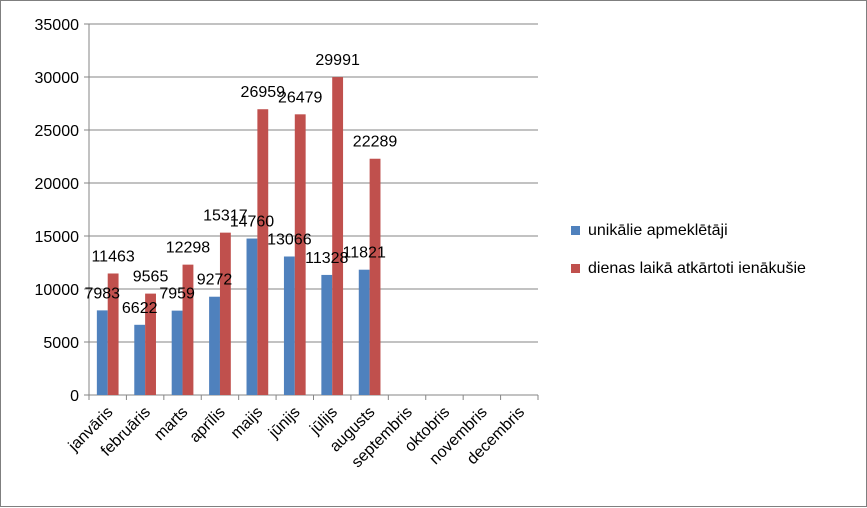 The width and height of the screenshot is (867, 508). I want to click on data-label: 26959, so click(263, 92).